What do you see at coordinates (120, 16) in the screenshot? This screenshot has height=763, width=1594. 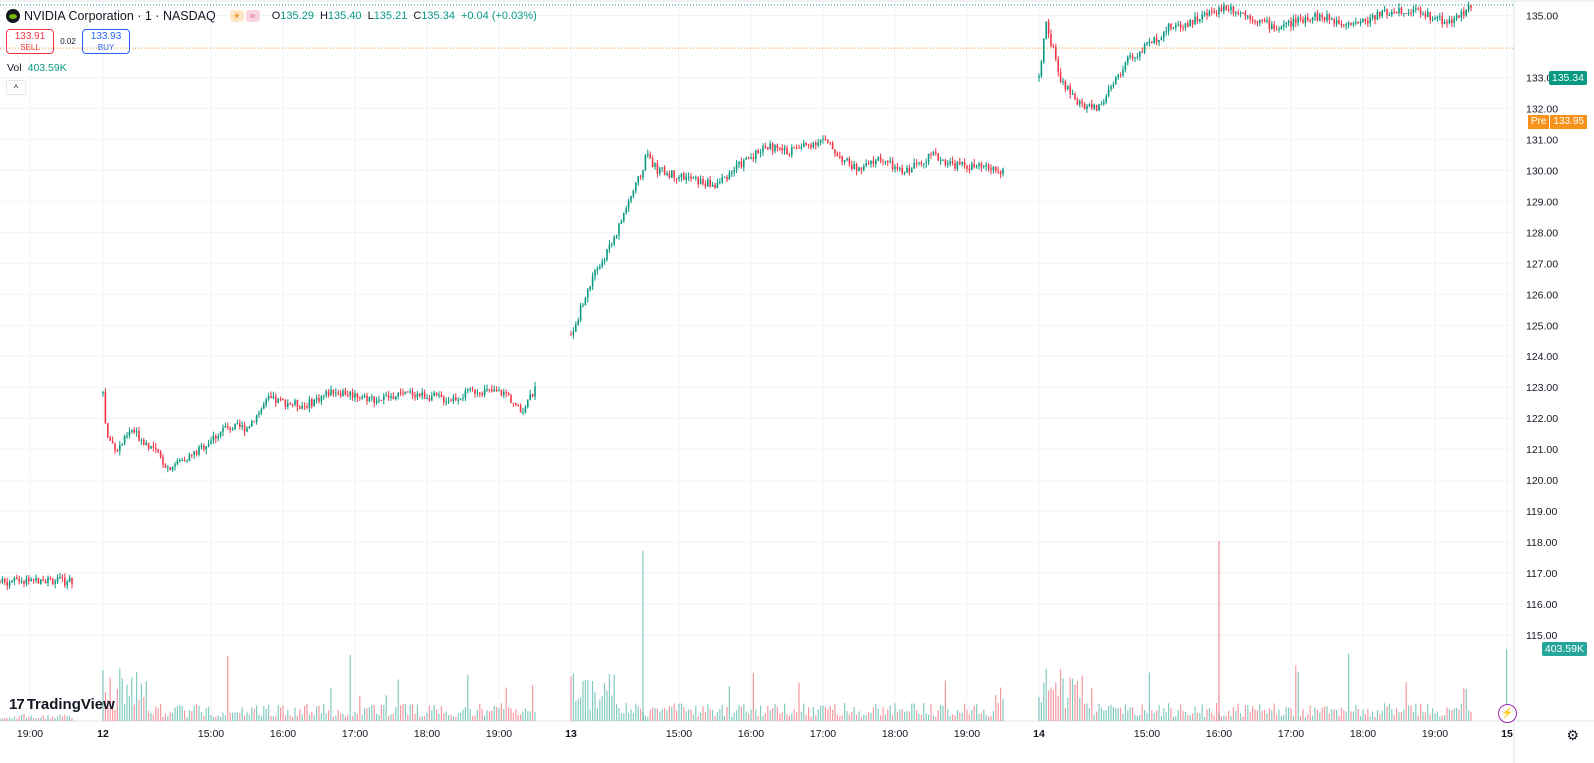 I see `symbol-title: NVIDIA Corporation · 1 · NASDAQ` at bounding box center [120, 16].